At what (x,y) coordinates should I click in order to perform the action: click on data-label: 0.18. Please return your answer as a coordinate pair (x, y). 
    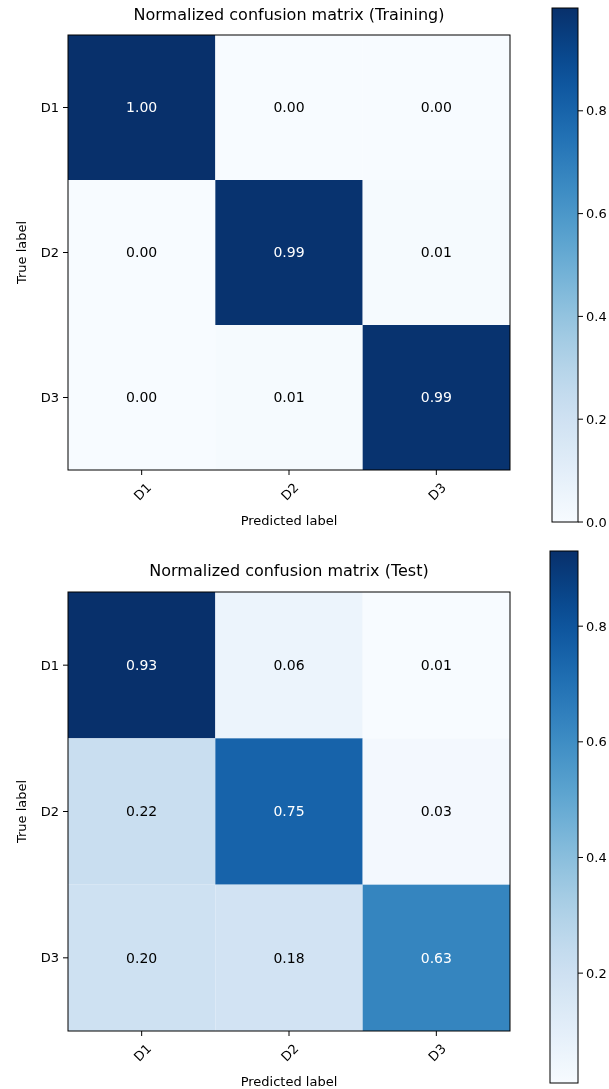
    Looking at the image, I should click on (289, 957).